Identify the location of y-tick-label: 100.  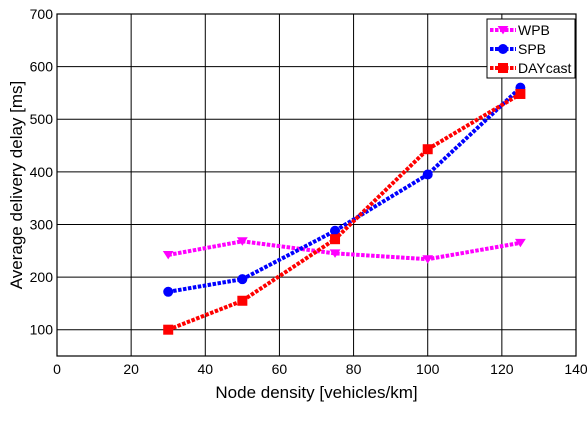
(42, 330).